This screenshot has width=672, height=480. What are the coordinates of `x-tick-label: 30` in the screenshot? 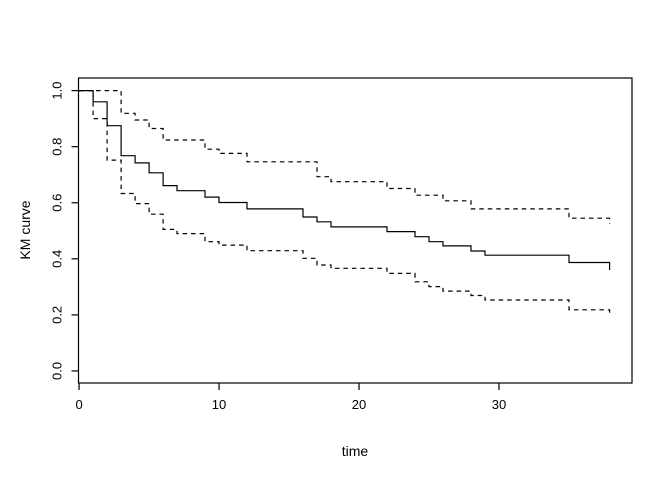 It's located at (499, 404).